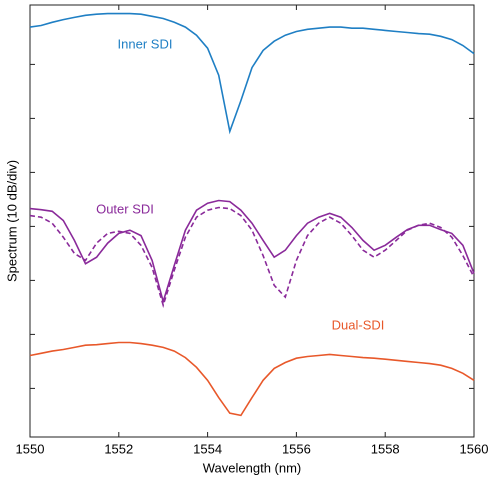 This screenshot has width=491, height=485. I want to click on series-line, so click(252, 379).